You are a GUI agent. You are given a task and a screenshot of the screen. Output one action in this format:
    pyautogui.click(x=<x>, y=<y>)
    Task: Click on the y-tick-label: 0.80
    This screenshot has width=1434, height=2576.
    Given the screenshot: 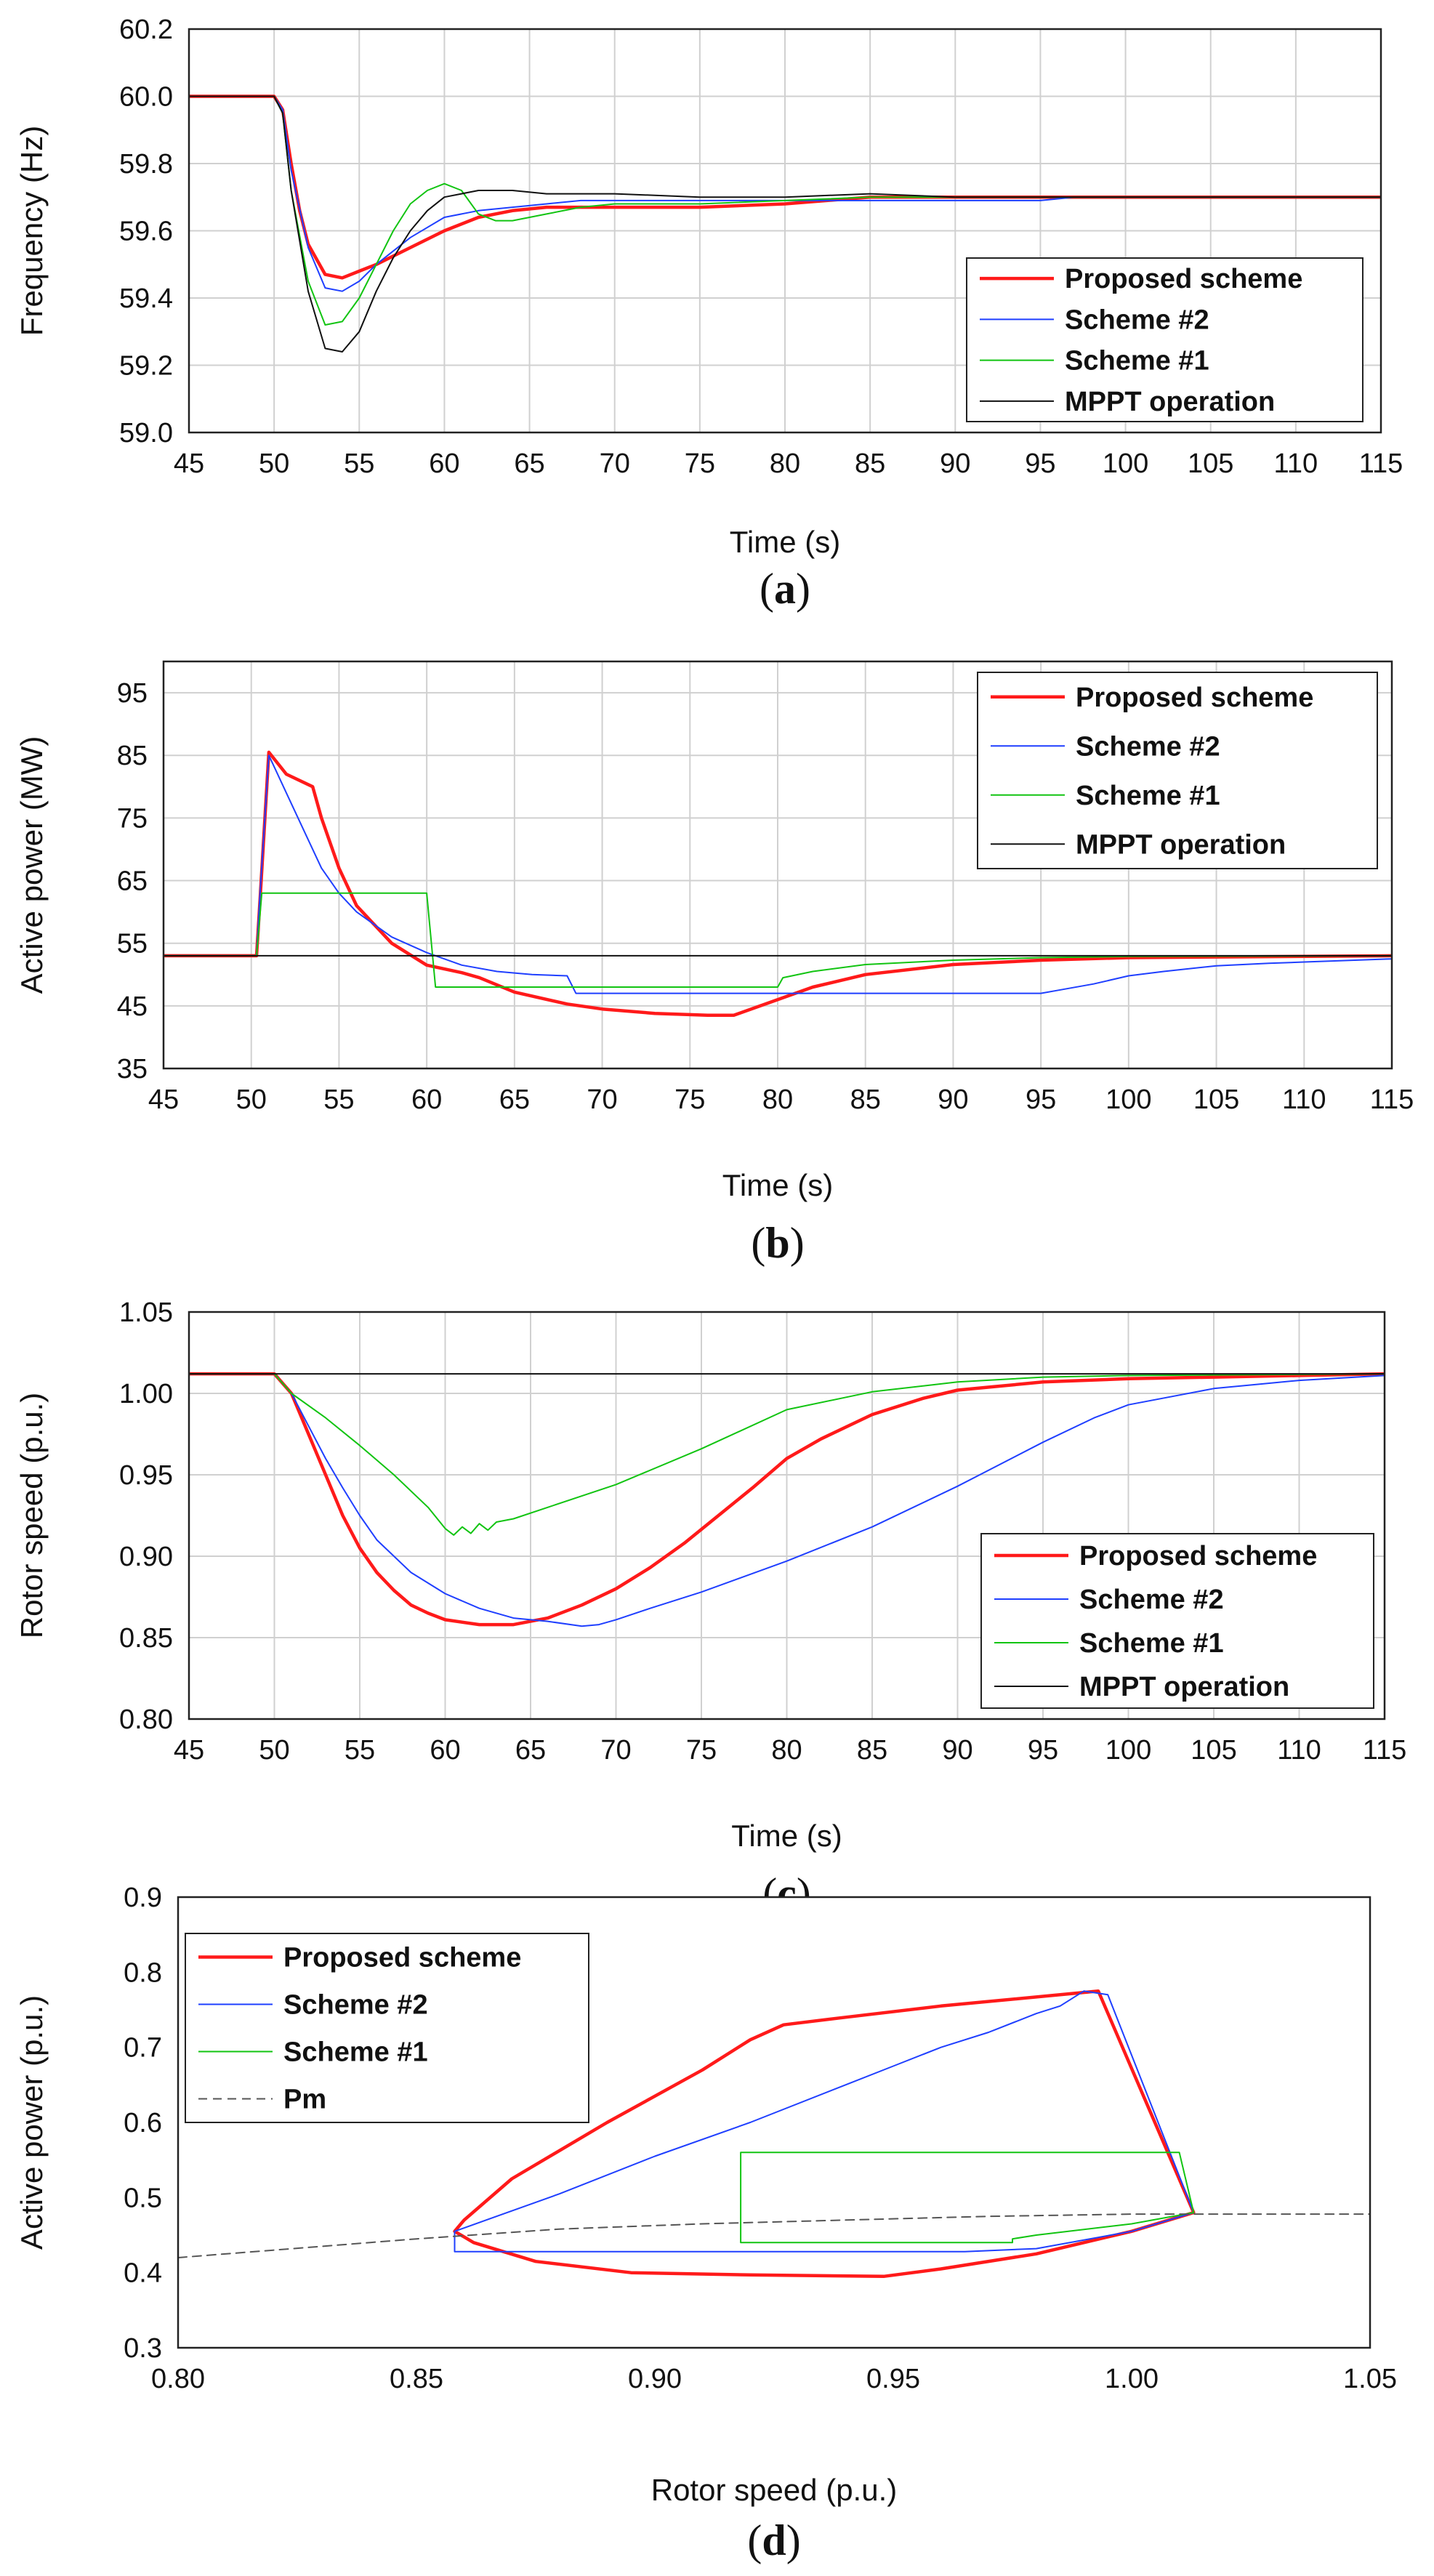 What is the action you would take?
    pyautogui.click(x=146, y=1719)
    